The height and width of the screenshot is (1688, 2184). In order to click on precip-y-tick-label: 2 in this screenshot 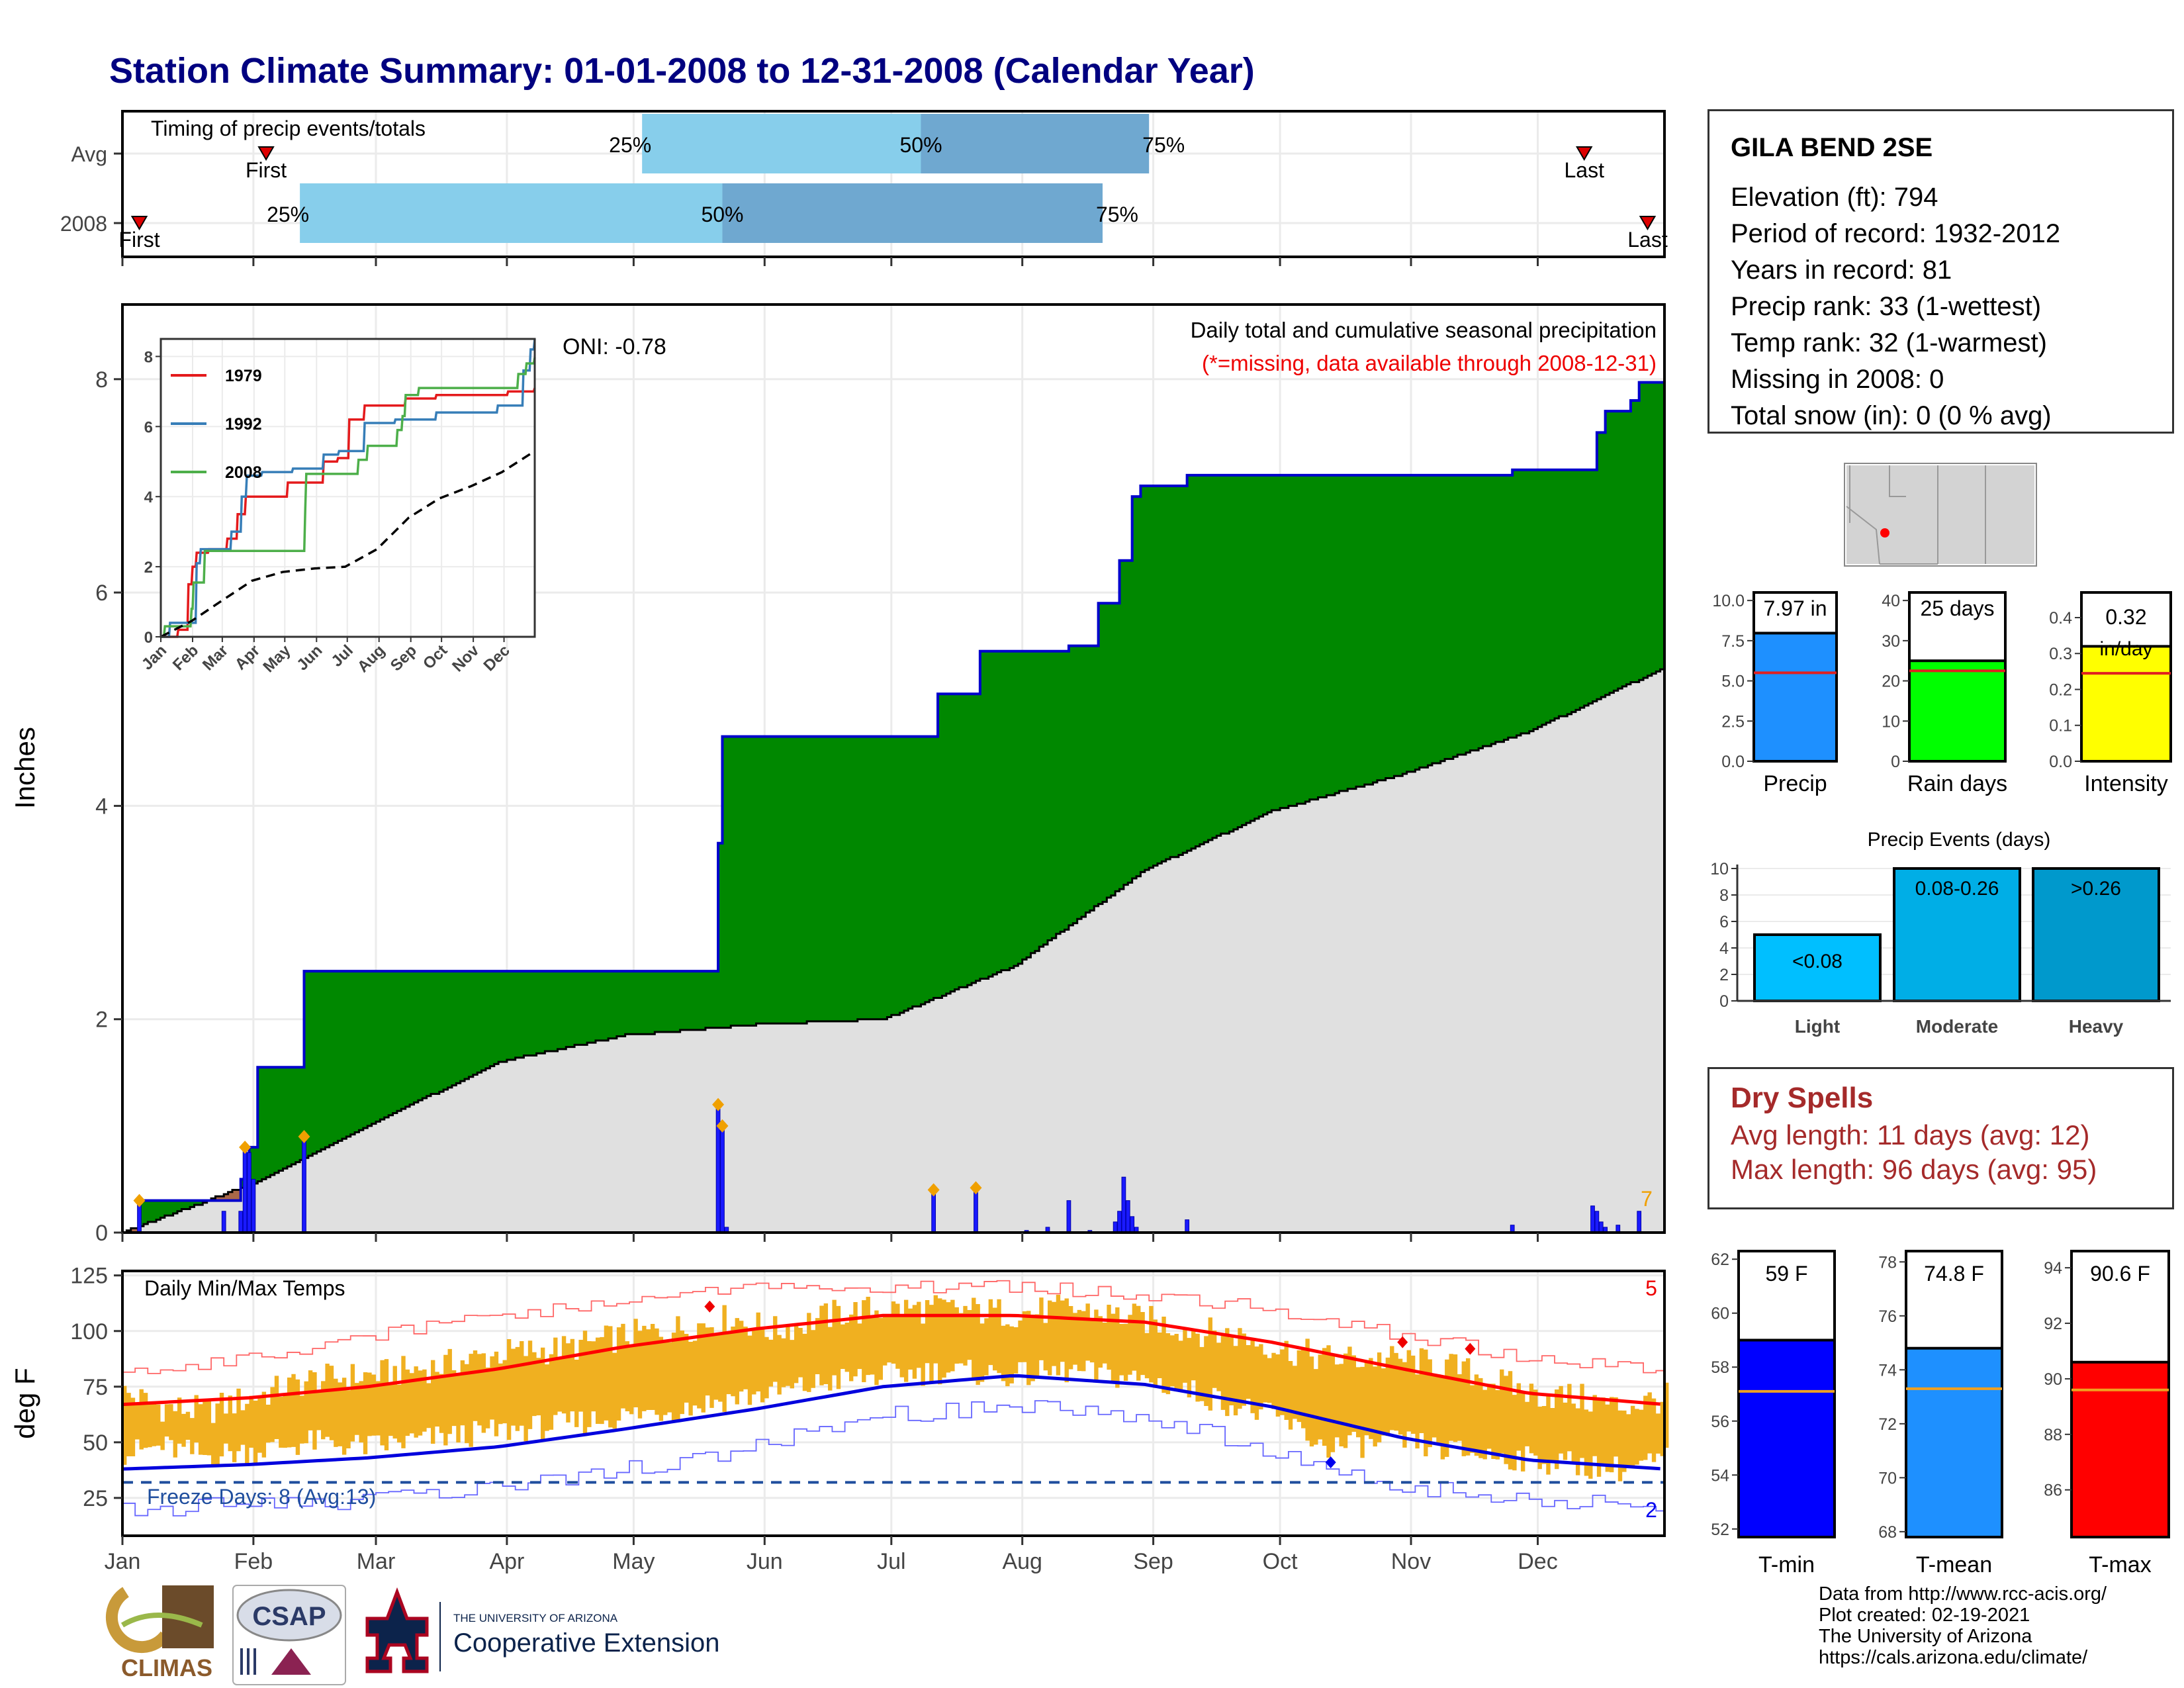, I will do `click(101, 1020)`.